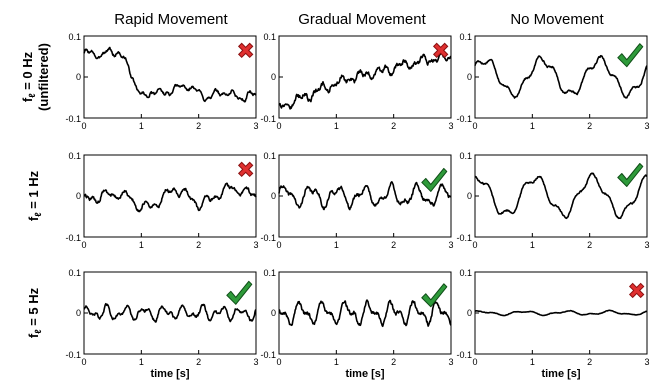  I want to click on column-title-none: No Movement, so click(557, 19).